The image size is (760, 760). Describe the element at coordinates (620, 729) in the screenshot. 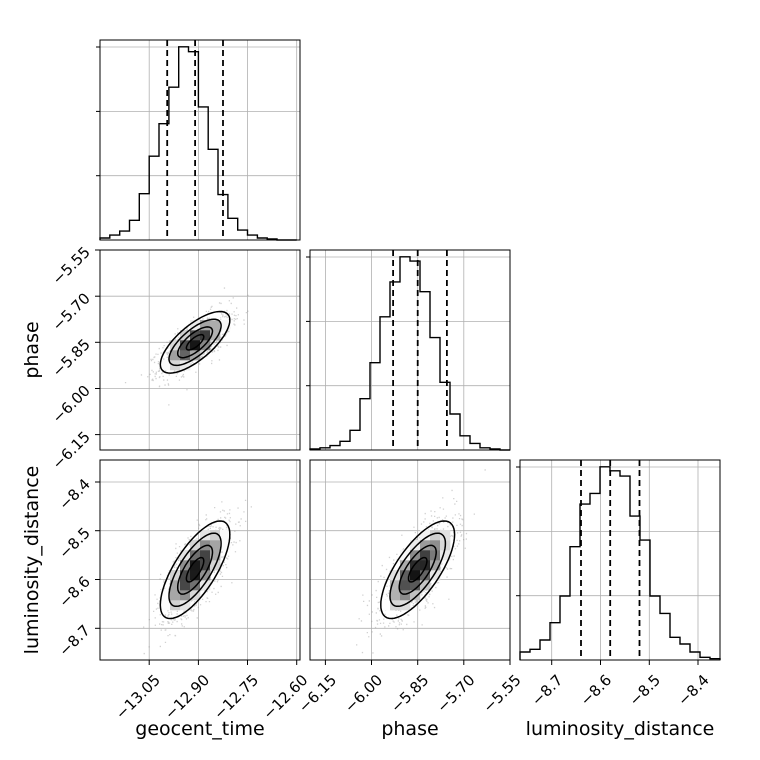

I see `x-axis-label-luminosity_distance: luminosity_distance` at that location.